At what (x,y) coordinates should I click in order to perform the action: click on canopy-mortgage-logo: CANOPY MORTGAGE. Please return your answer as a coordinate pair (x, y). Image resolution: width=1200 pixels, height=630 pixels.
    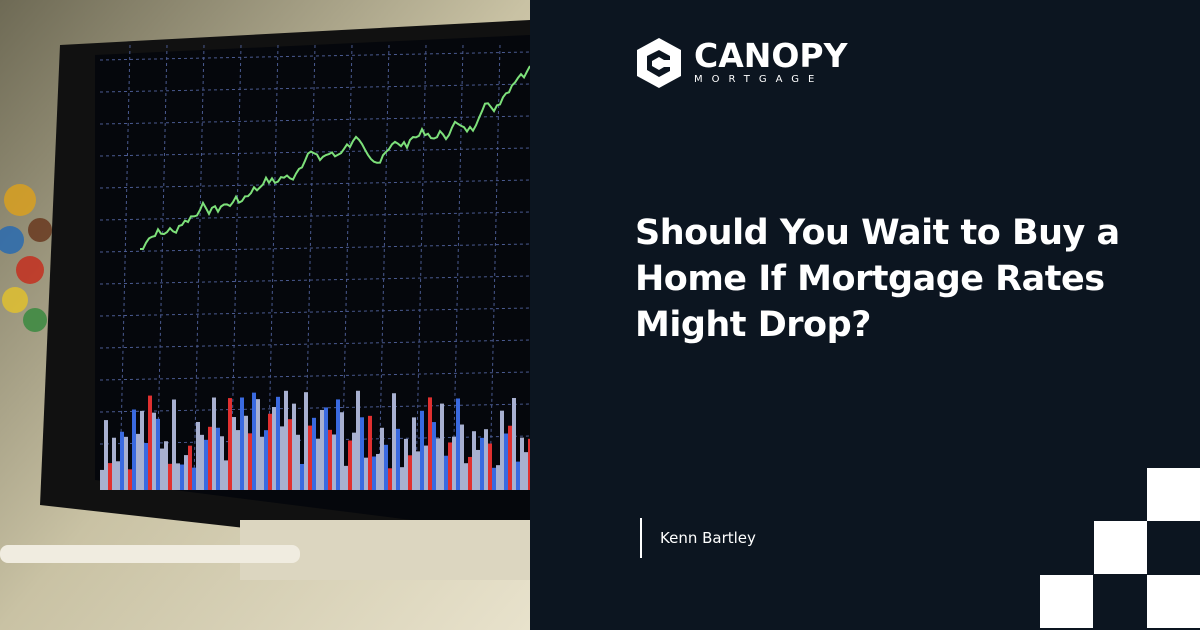
    Looking at the image, I should click on (741, 63).